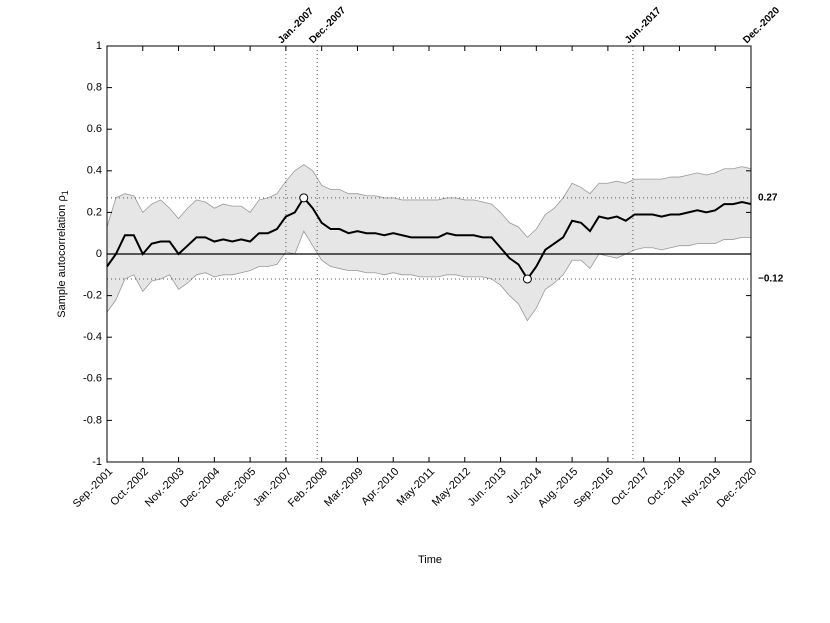  What do you see at coordinates (344, 488) in the screenshot?
I see `x-tick-label: Mar.-2009` at bounding box center [344, 488].